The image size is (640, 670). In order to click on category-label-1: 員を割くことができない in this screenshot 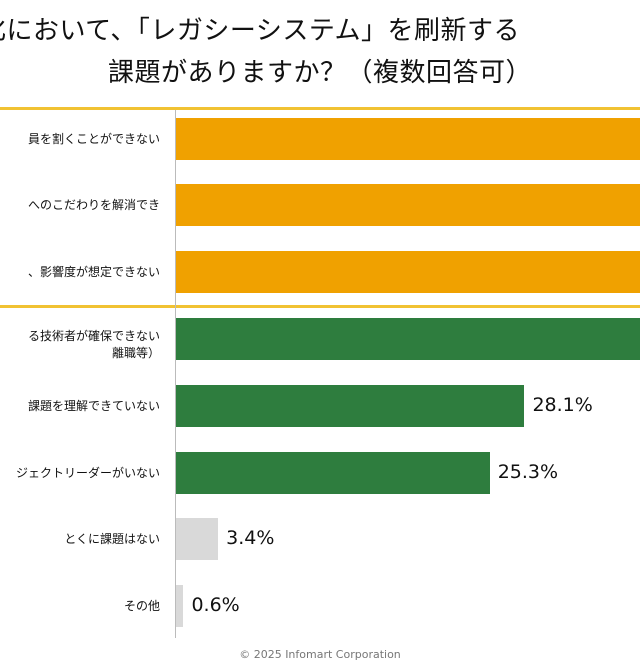, I will do `click(94, 139)`.